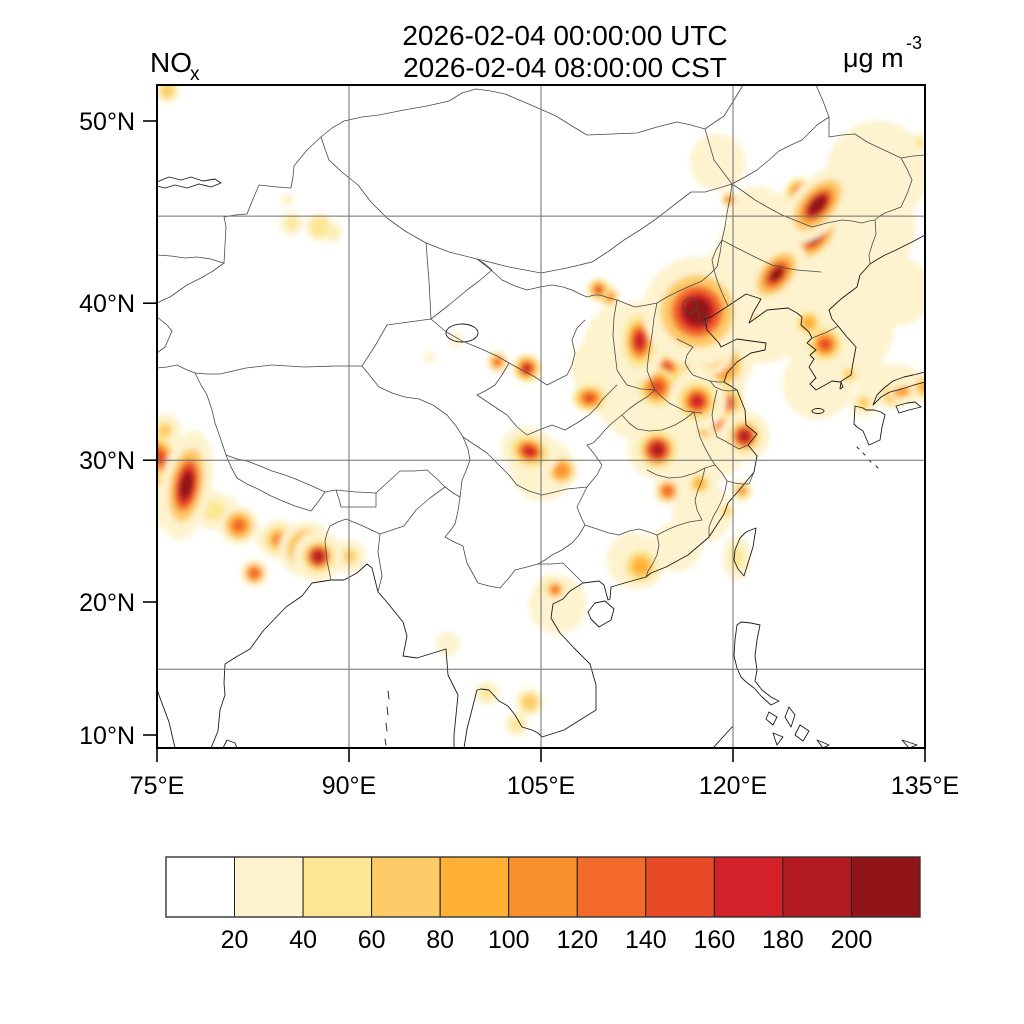  What do you see at coordinates (157, 786) in the screenshot?
I see `x-tick-label-75e: 75°E` at bounding box center [157, 786].